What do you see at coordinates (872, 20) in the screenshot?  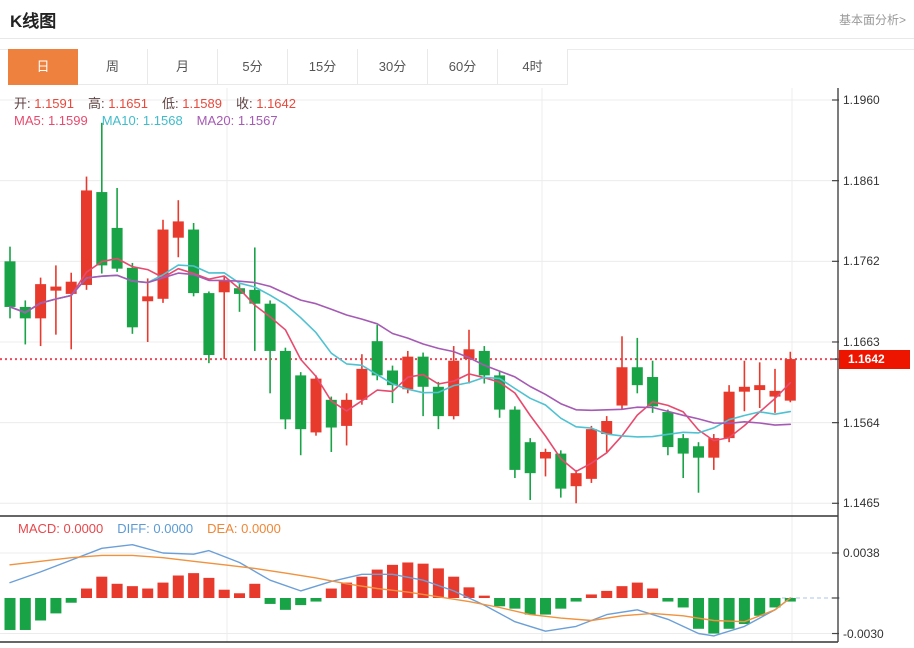 I see `fundamental-analysis-link: 基本面分析>` at bounding box center [872, 20].